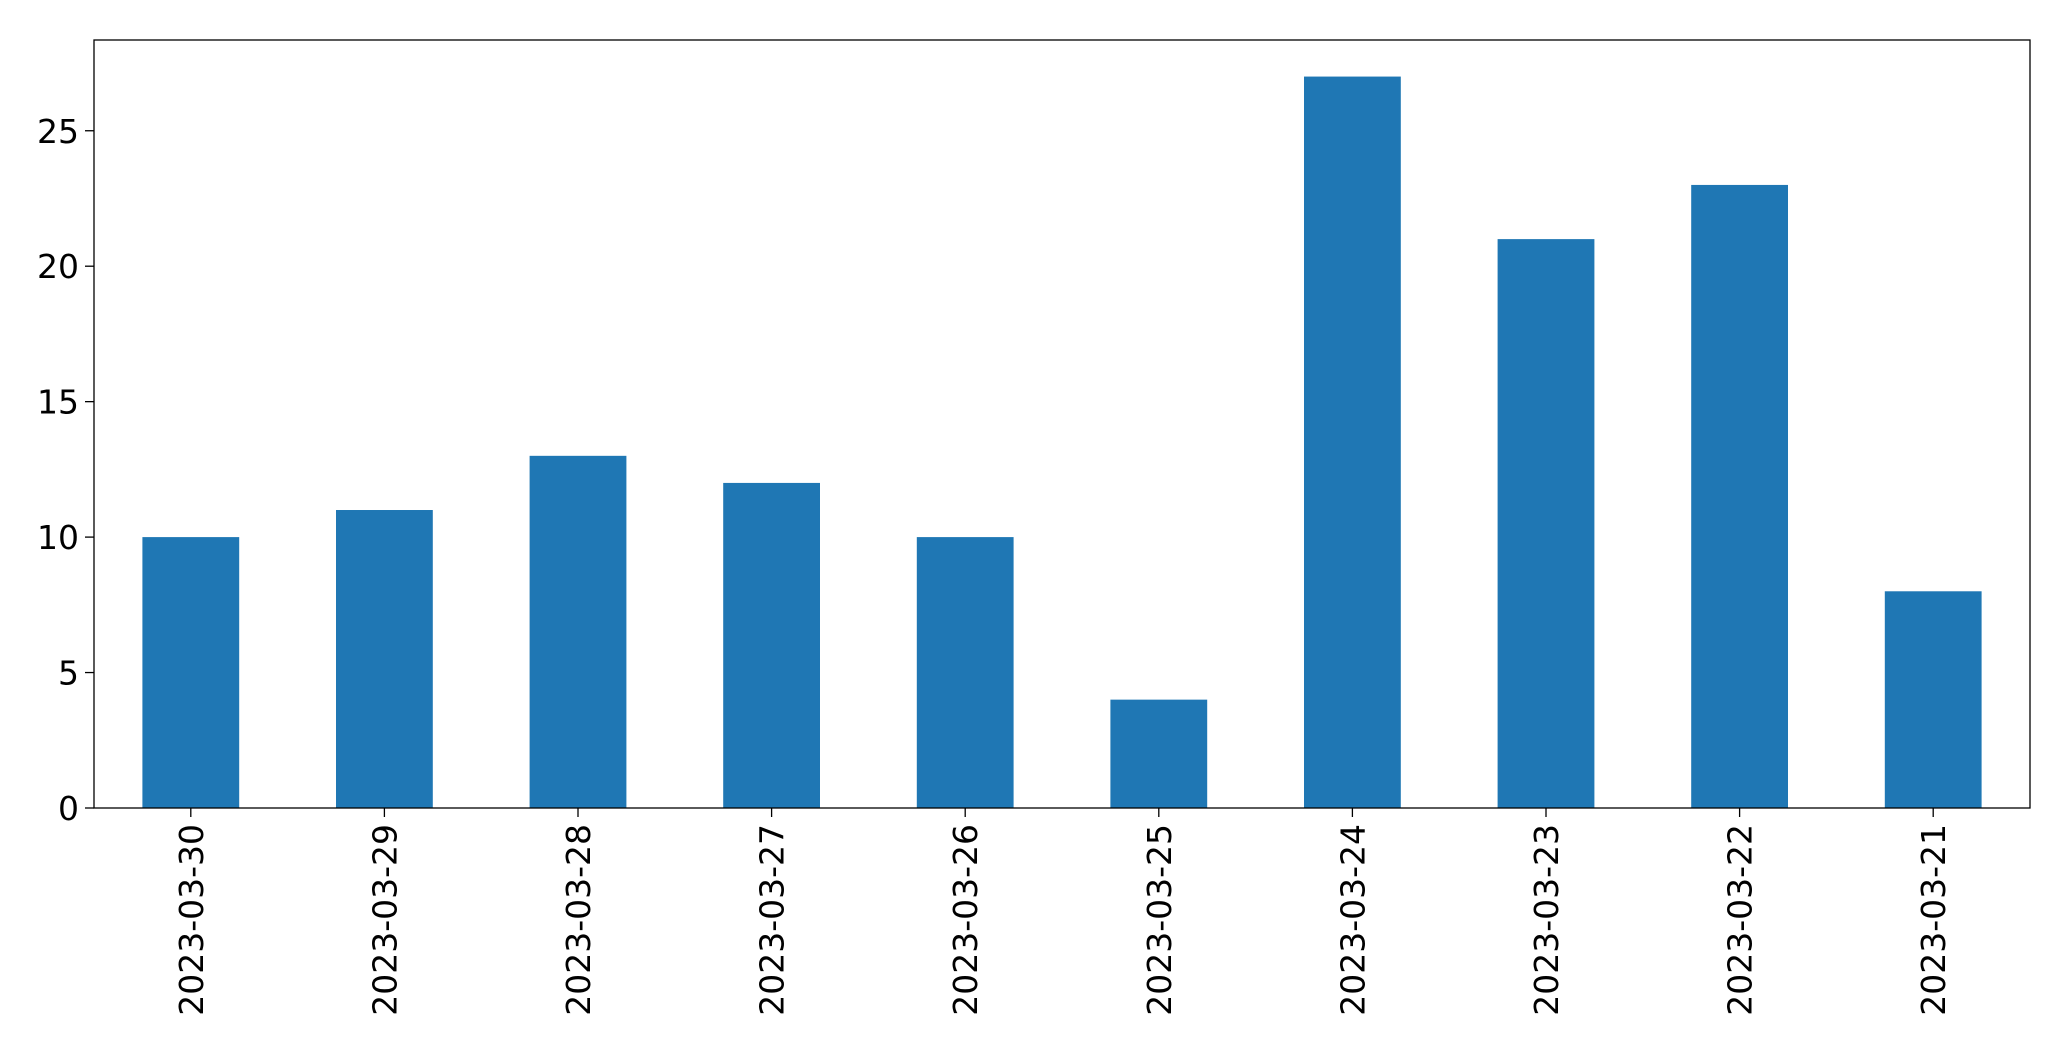 The height and width of the screenshot is (1061, 2071). Describe the element at coordinates (1546, 920) in the screenshot. I see `x-tick-label: 2023-03-23` at that location.